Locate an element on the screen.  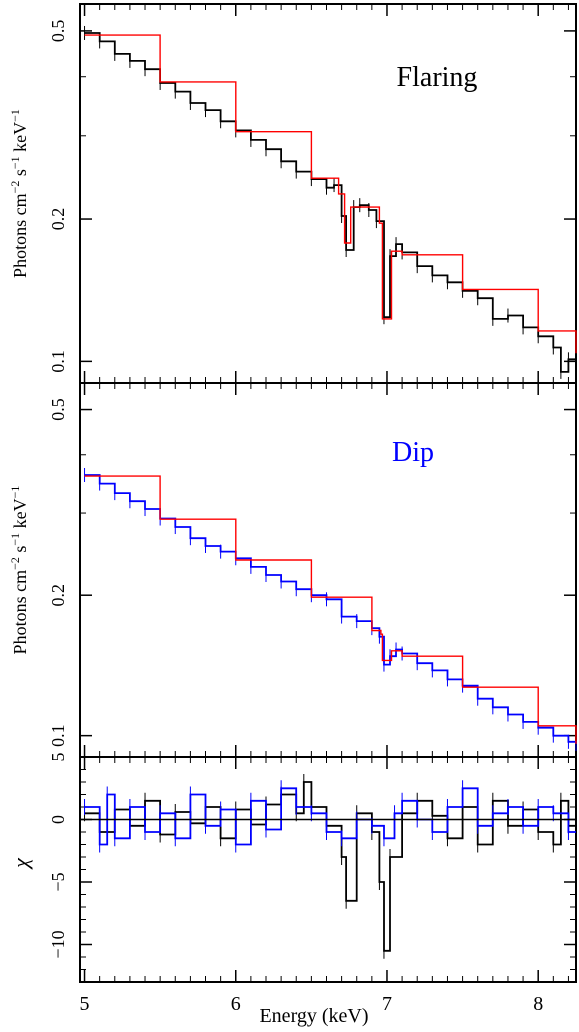
y-tick-label: 0 is located at coordinates (58, 819).